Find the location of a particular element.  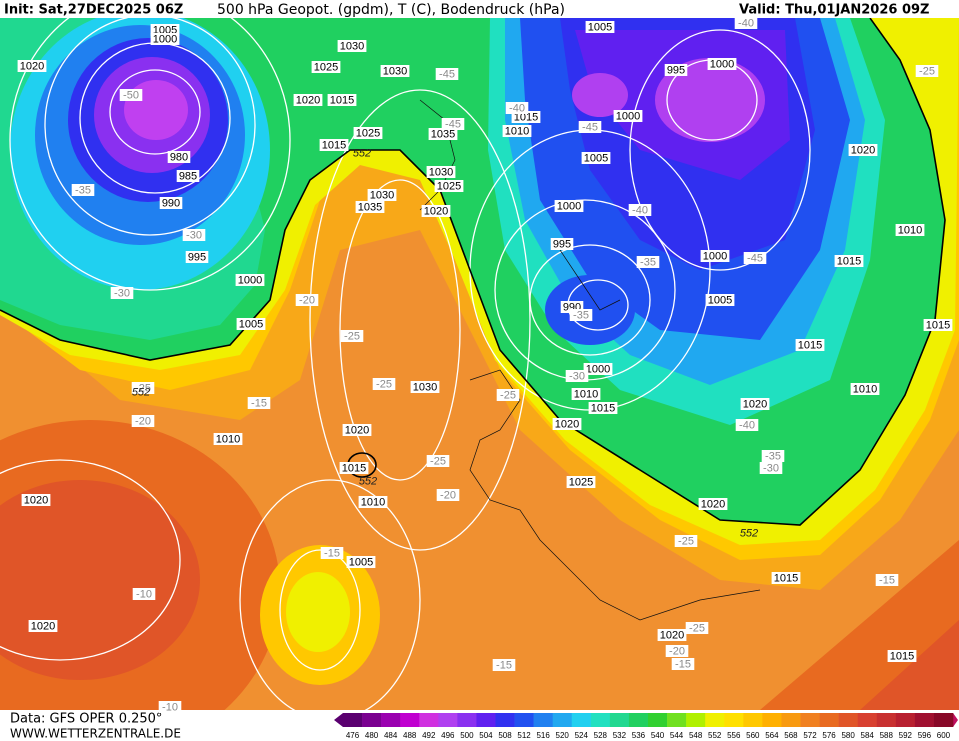

pressure-label: 995 is located at coordinates (676, 70).